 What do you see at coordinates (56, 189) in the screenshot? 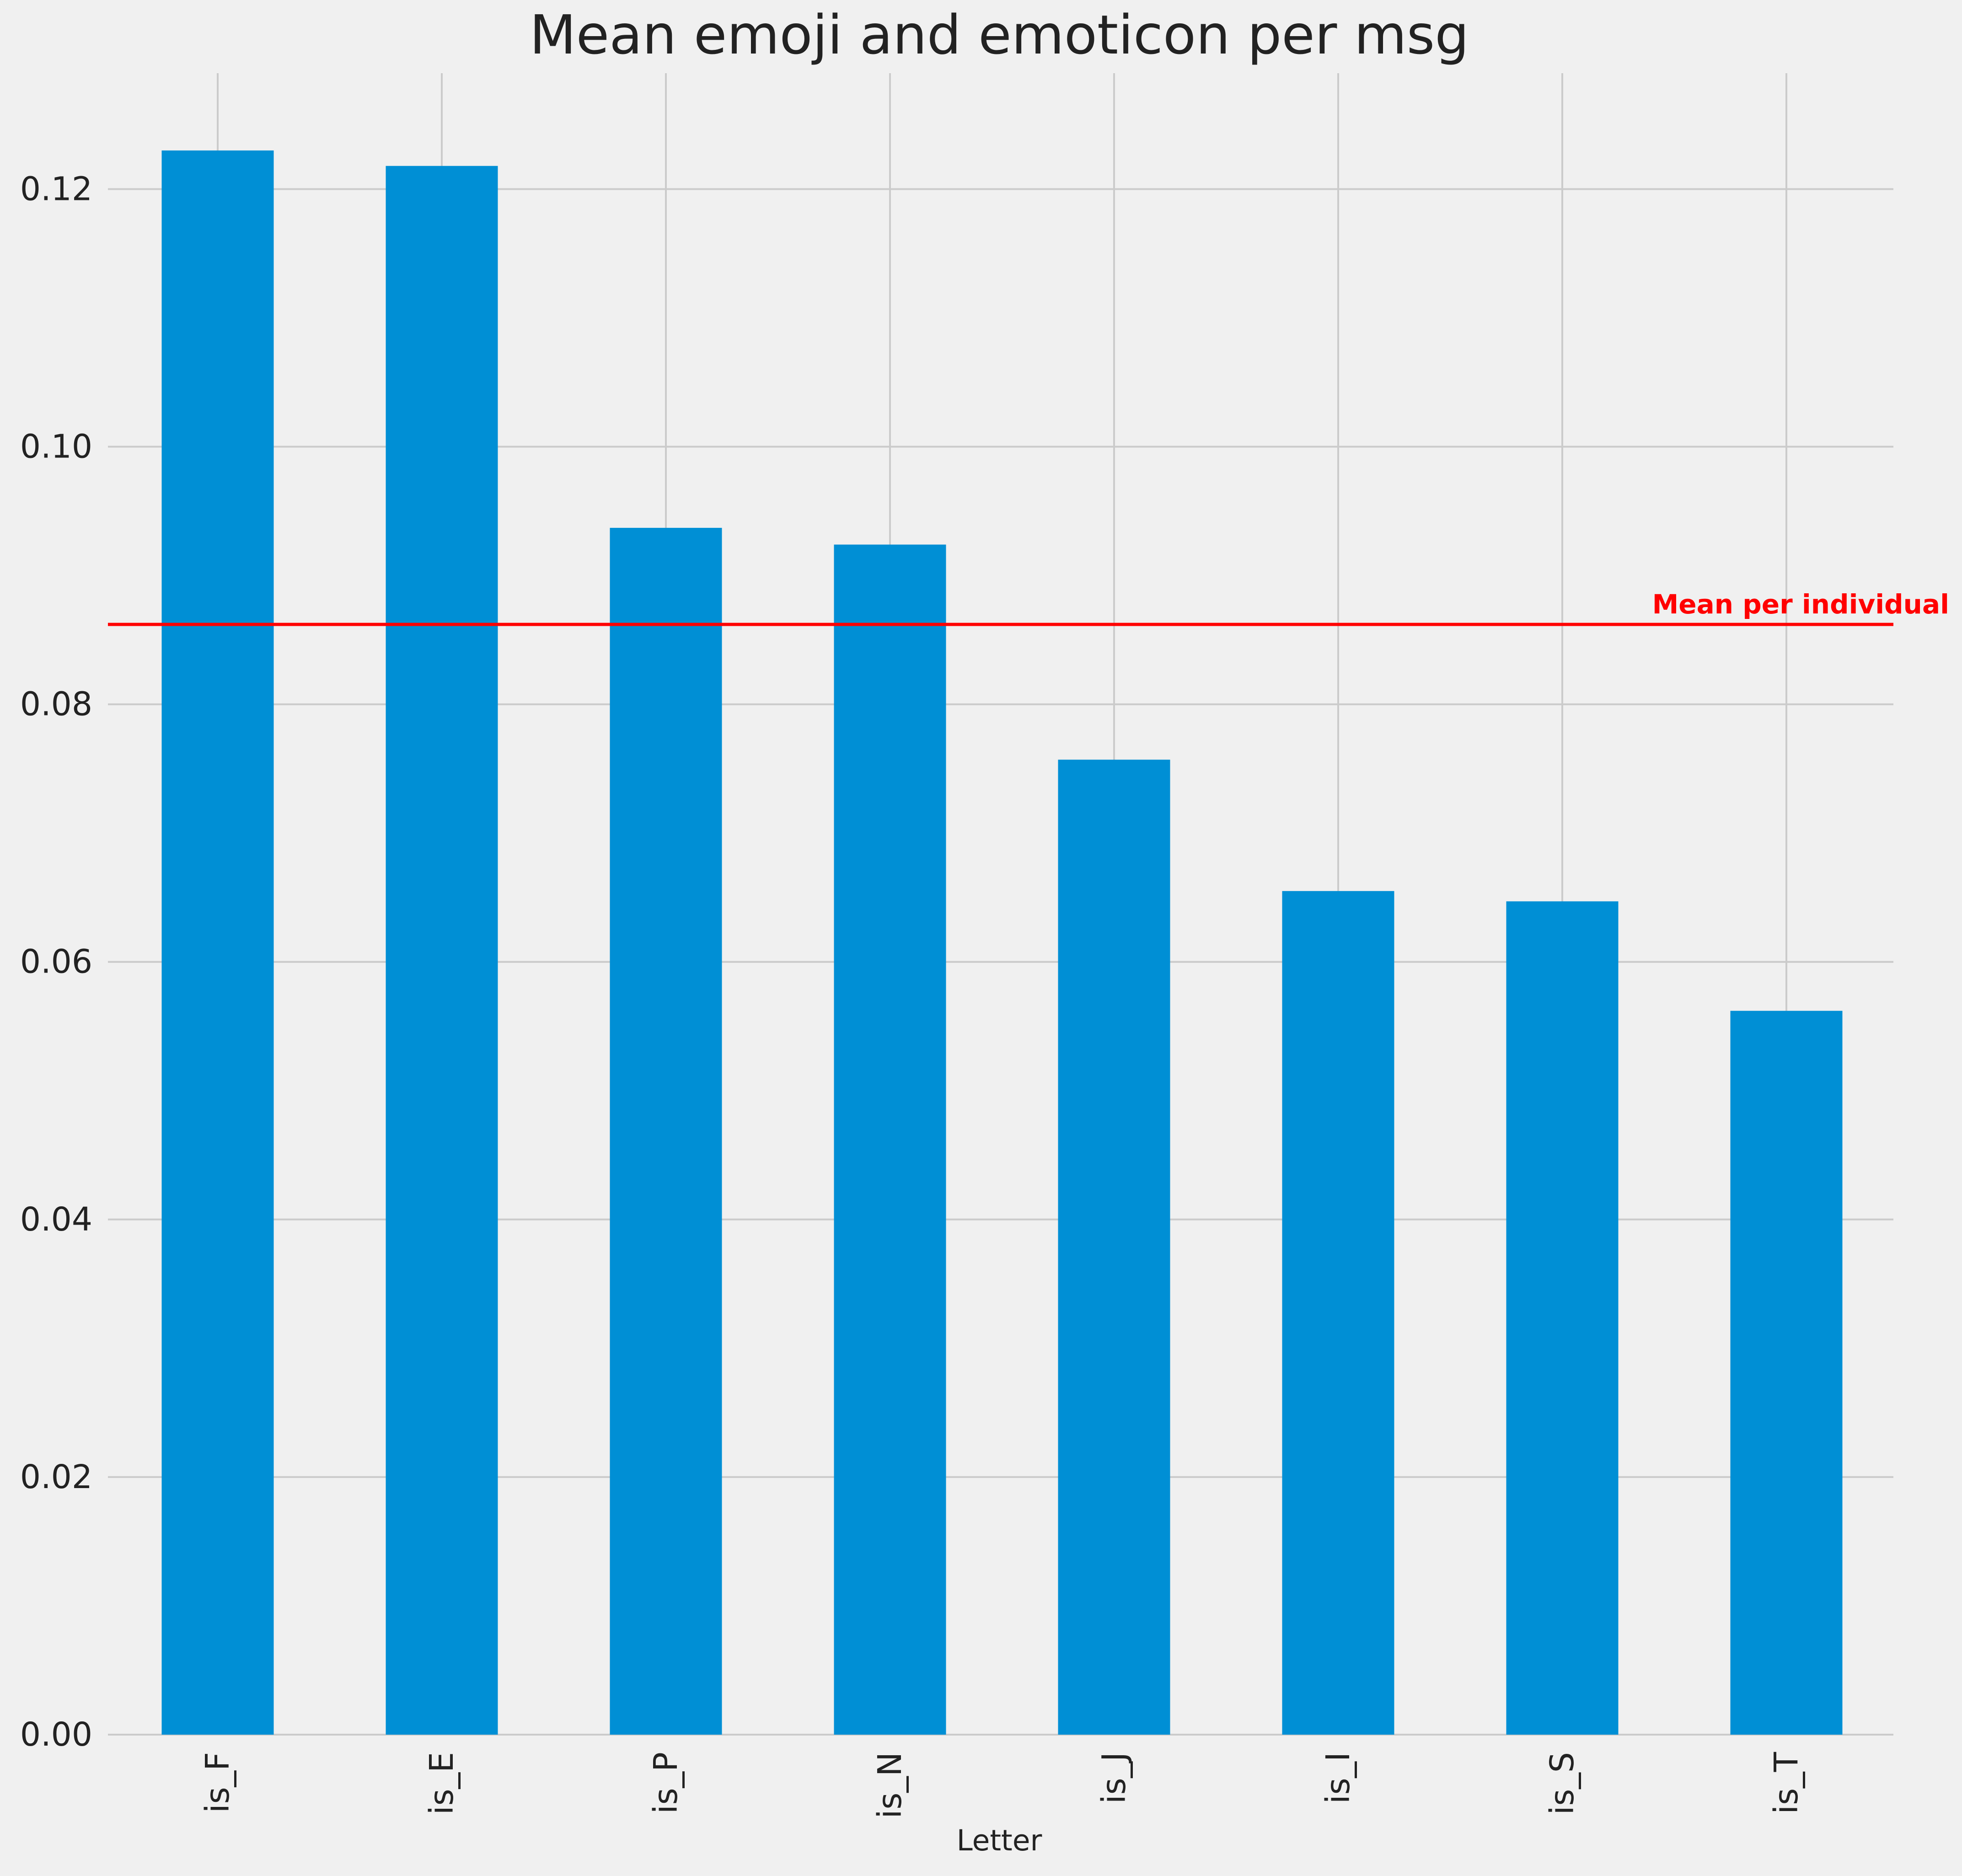
I see `y-tick-label: 0.12` at bounding box center [56, 189].